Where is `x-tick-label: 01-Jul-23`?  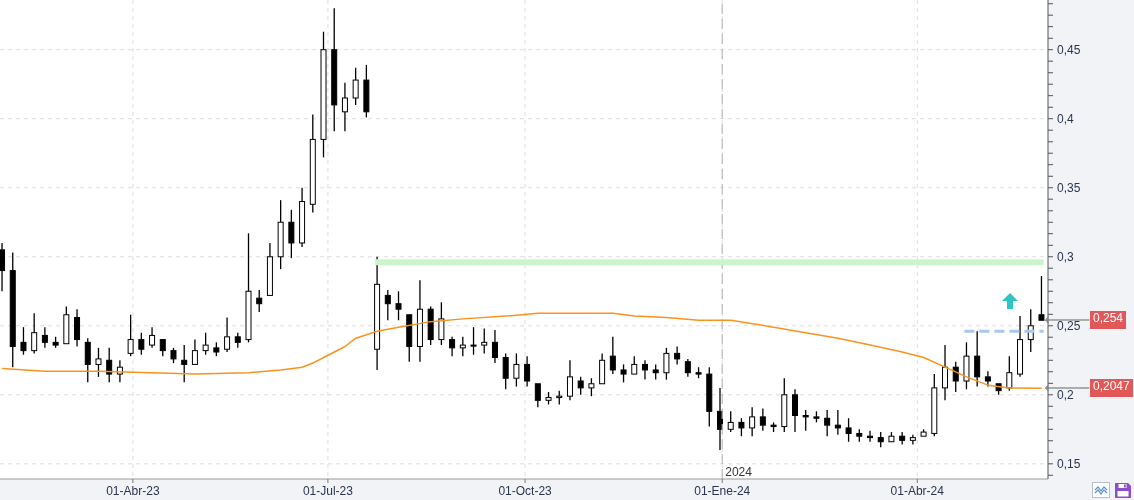 x-tick-label: 01-Jul-23 is located at coordinates (328, 491).